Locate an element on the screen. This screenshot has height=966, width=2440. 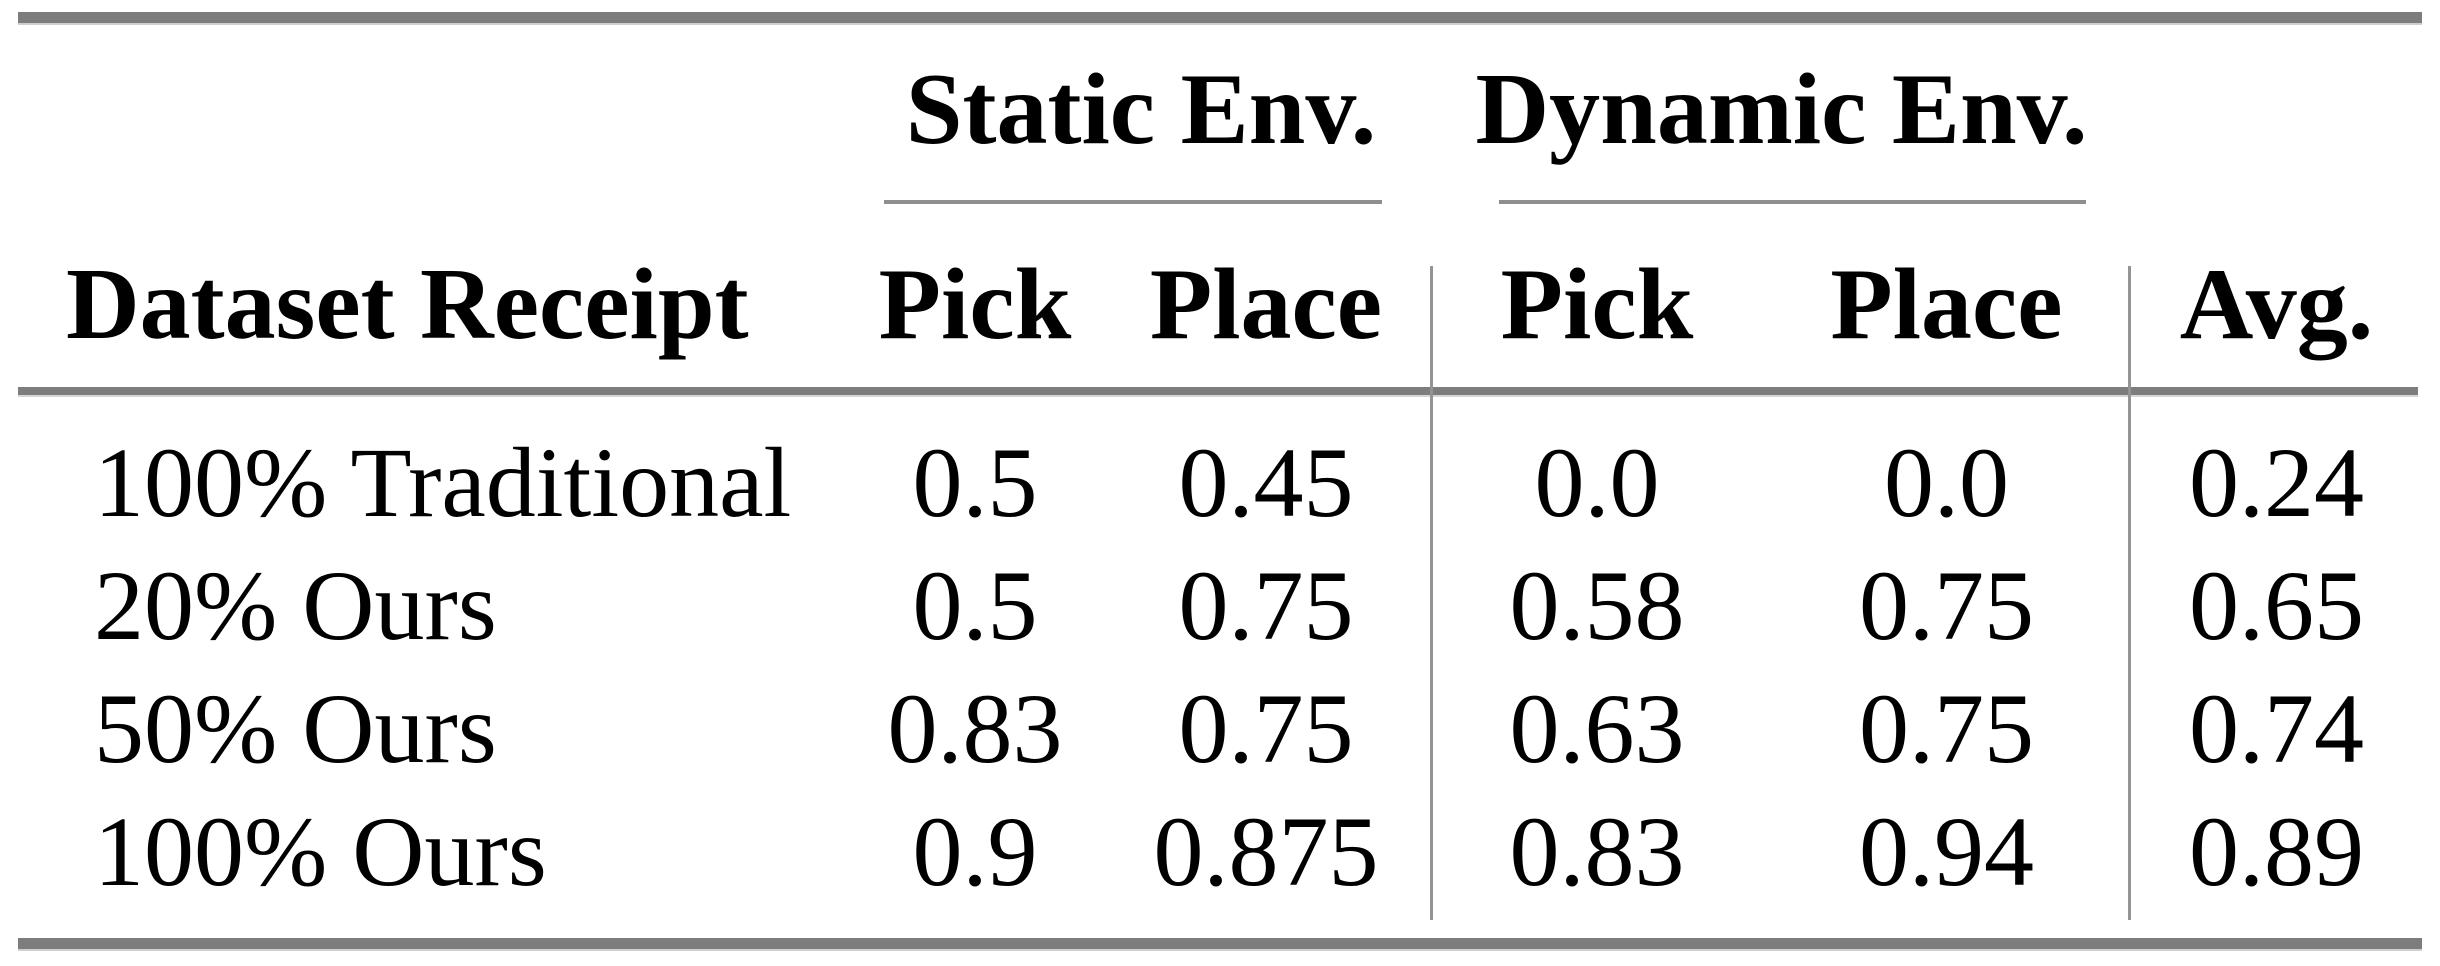
col-group-static-env: Static Env. is located at coordinates (1141, 109).